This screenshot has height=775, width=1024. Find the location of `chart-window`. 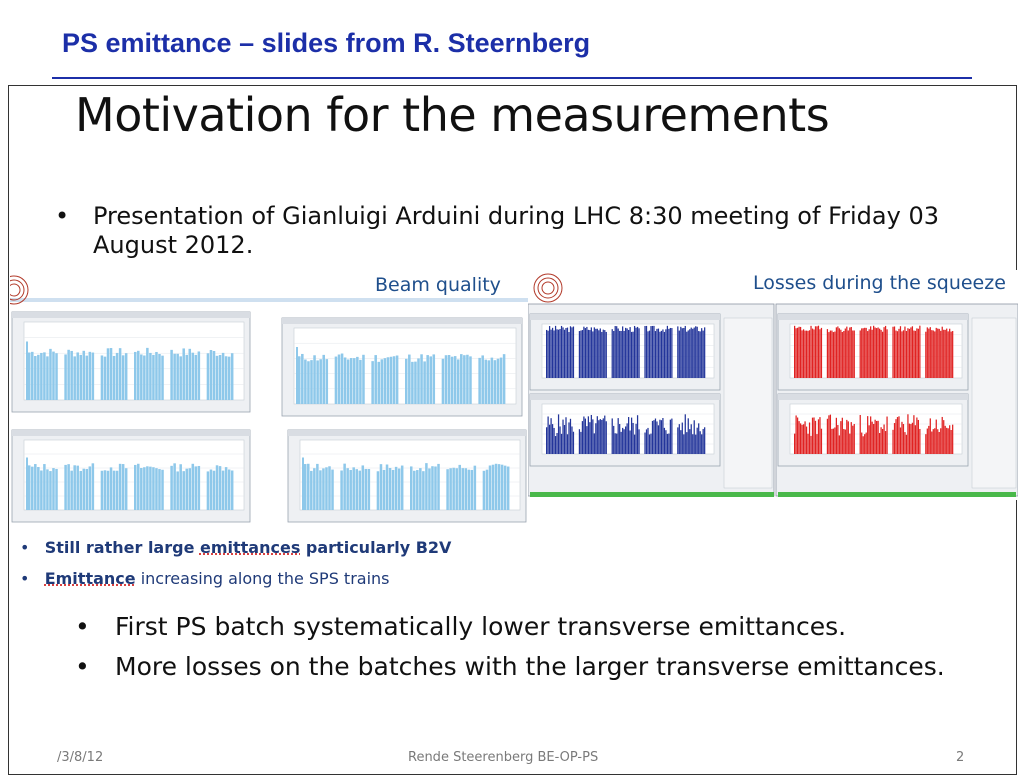

chart-window is located at coordinates (625, 430).